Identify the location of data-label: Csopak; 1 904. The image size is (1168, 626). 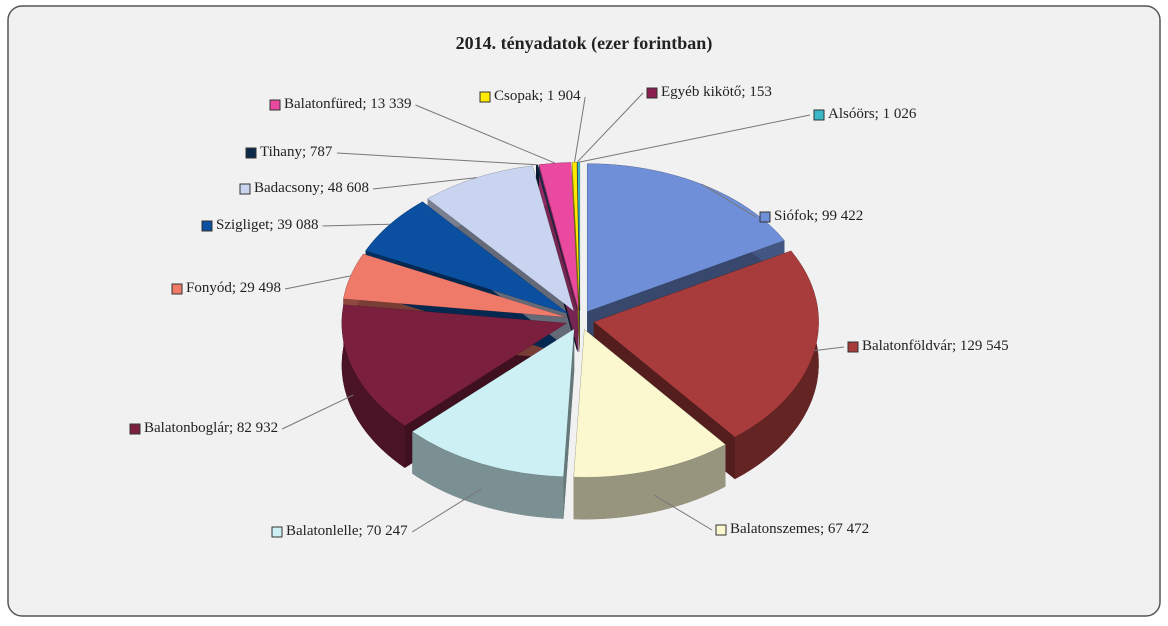
(537, 96).